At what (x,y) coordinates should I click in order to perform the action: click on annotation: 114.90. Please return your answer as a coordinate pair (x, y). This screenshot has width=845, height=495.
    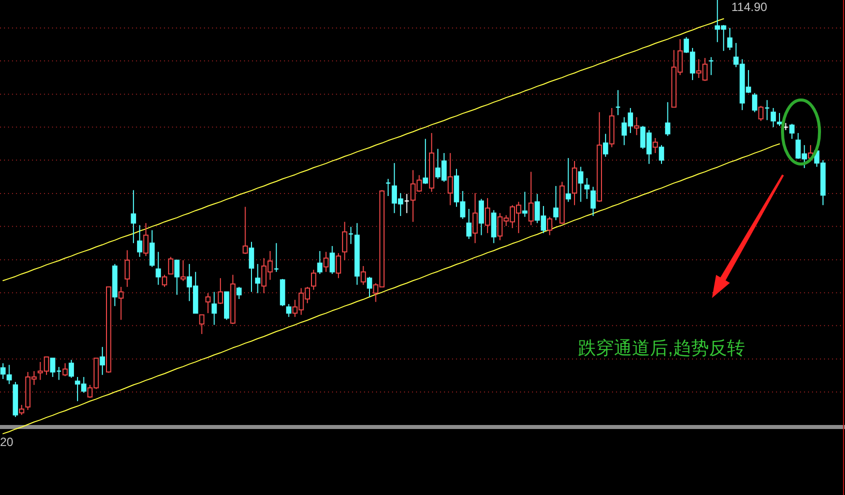
    Looking at the image, I should click on (749, 7).